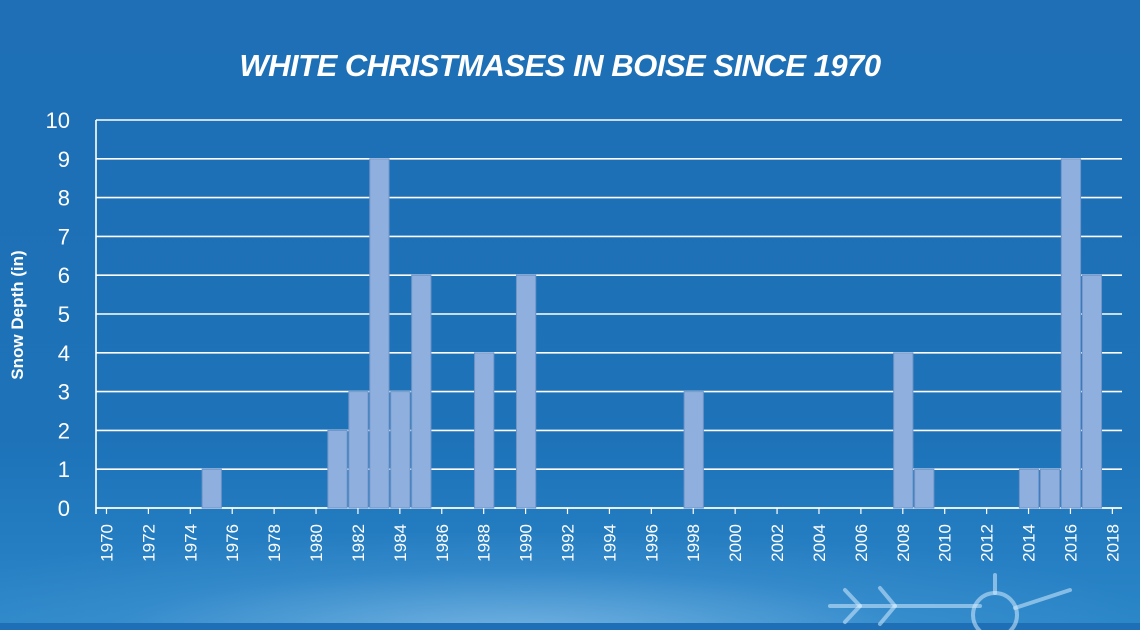  Describe the element at coordinates (64, 353) in the screenshot. I see `y-tick-label: 4` at that location.